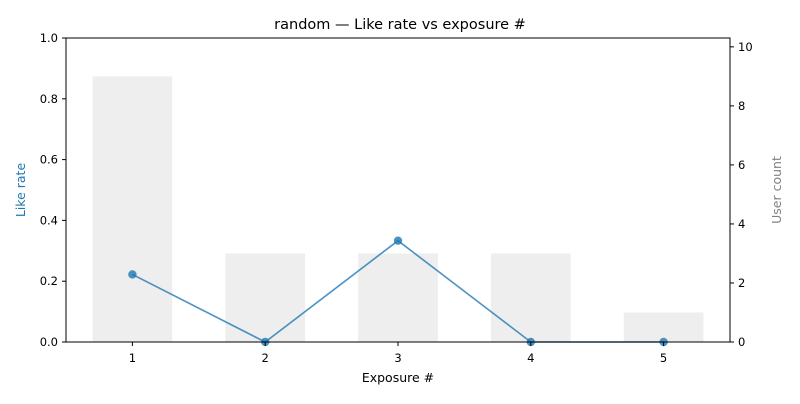 This screenshot has height=404, width=800. Describe the element at coordinates (741, 194) in the screenshot. I see `right-y-axis-ticks: 0 2 4 6 8 10` at that location.